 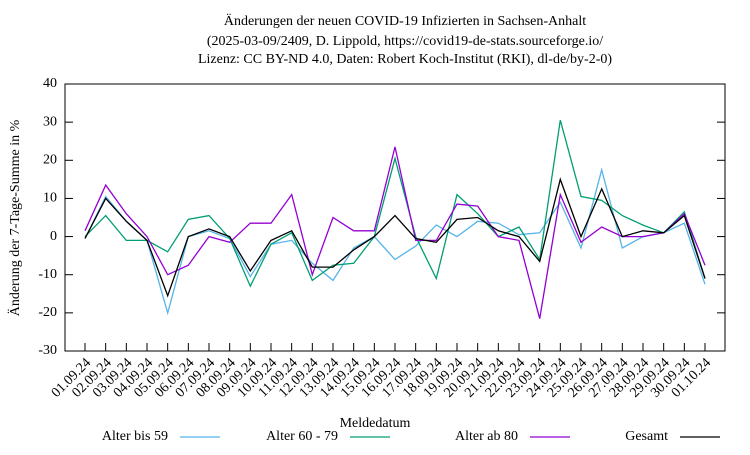 I want to click on legend-label: Alter bis 59, so click(x=135, y=436).